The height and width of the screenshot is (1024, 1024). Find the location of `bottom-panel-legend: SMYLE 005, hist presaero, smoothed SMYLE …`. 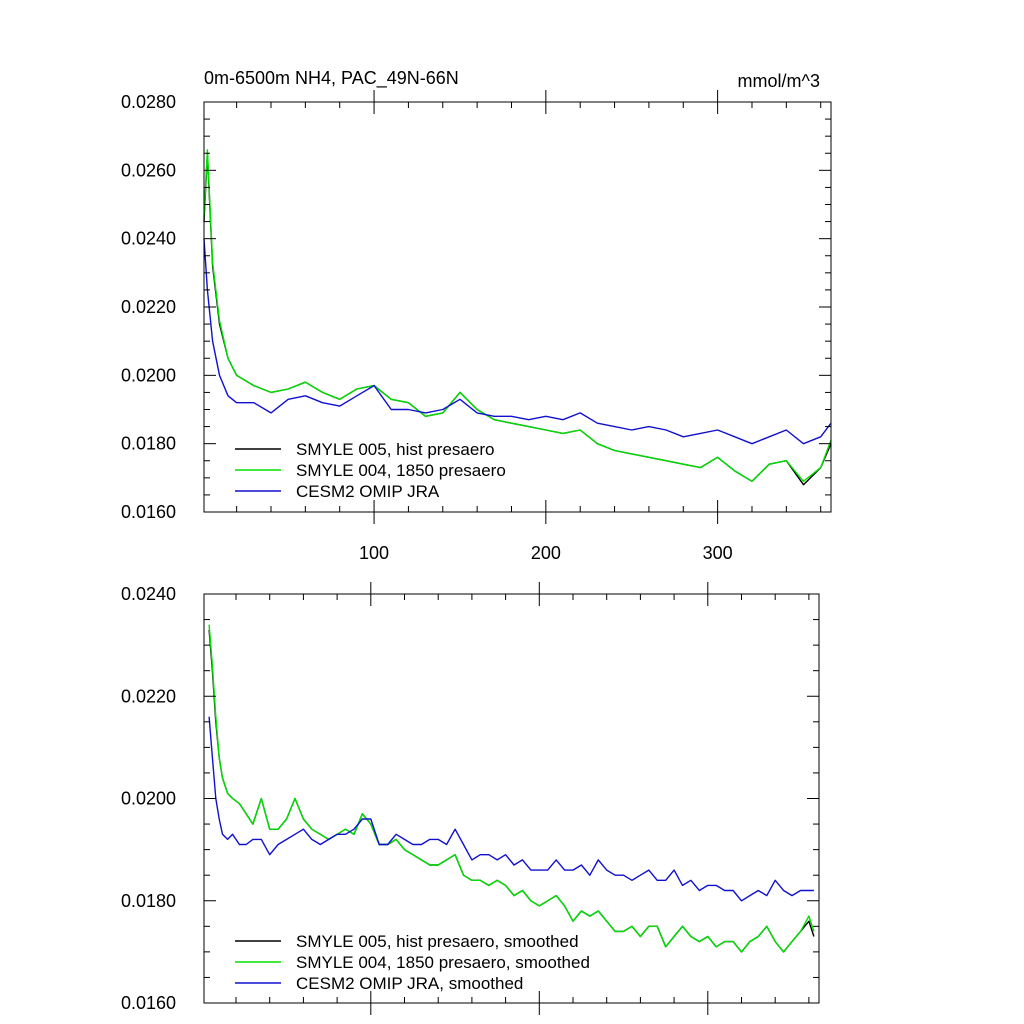

bottom-panel-legend: SMYLE 005, hist presaero, smoothed SMYLE … is located at coordinates (412, 962).